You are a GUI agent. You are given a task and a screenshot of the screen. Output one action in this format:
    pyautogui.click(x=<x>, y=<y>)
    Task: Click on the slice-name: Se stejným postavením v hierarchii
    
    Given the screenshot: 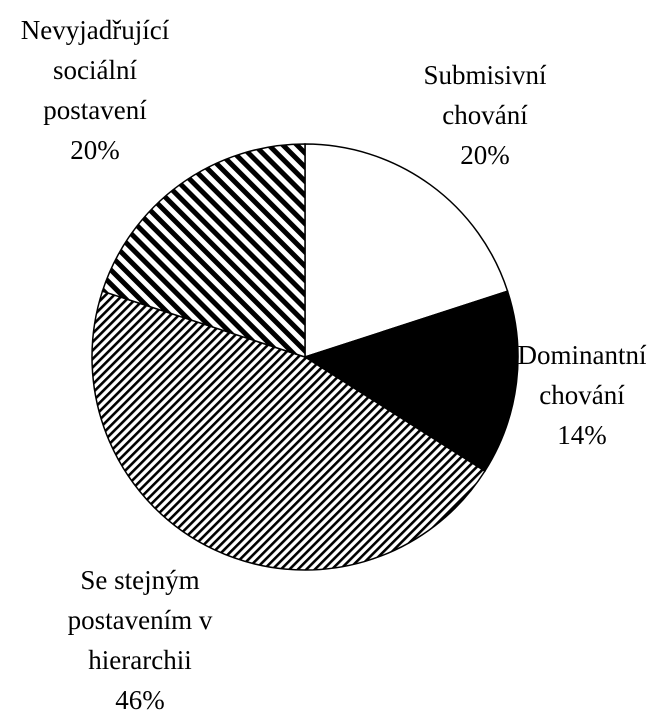 What is the action you would take?
    pyautogui.click(x=140, y=620)
    